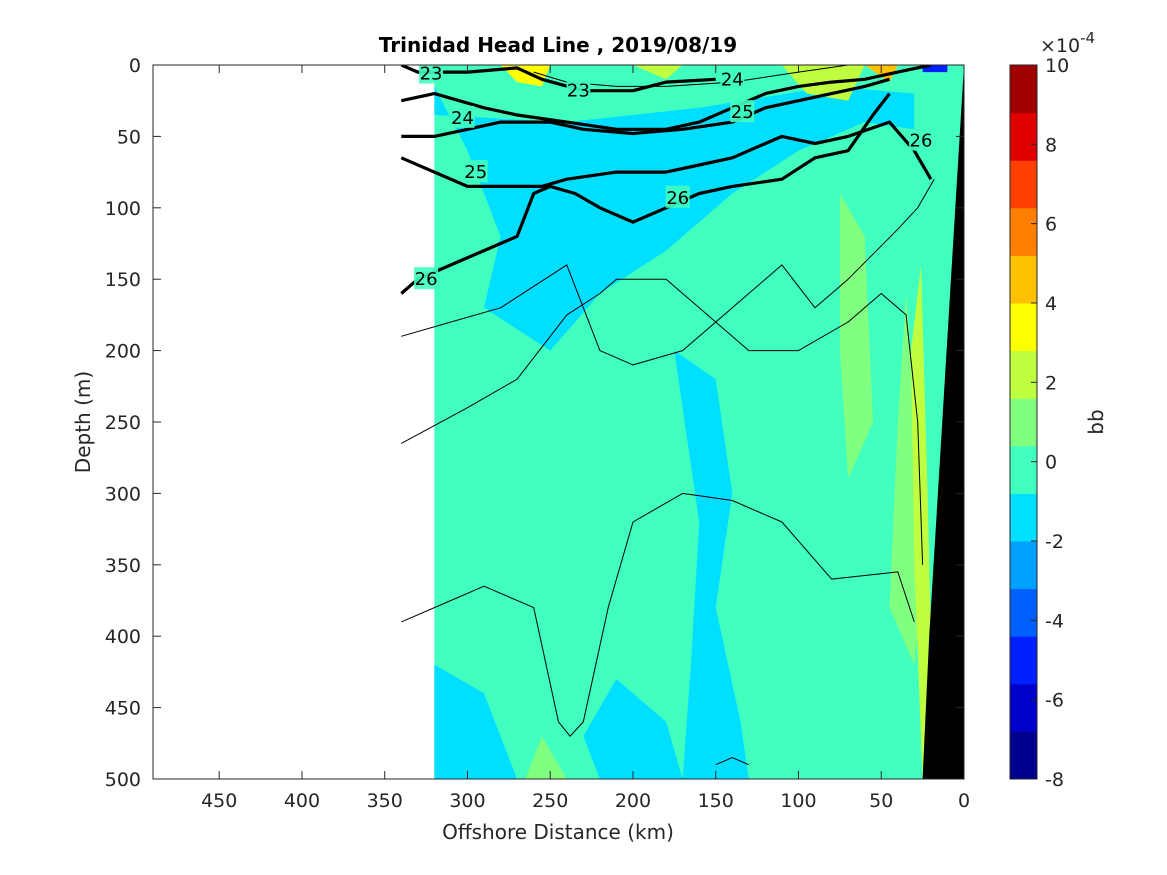  Describe the element at coordinates (1057, 66) in the screenshot. I see `colorbar-tick-label-0: 10` at that location.